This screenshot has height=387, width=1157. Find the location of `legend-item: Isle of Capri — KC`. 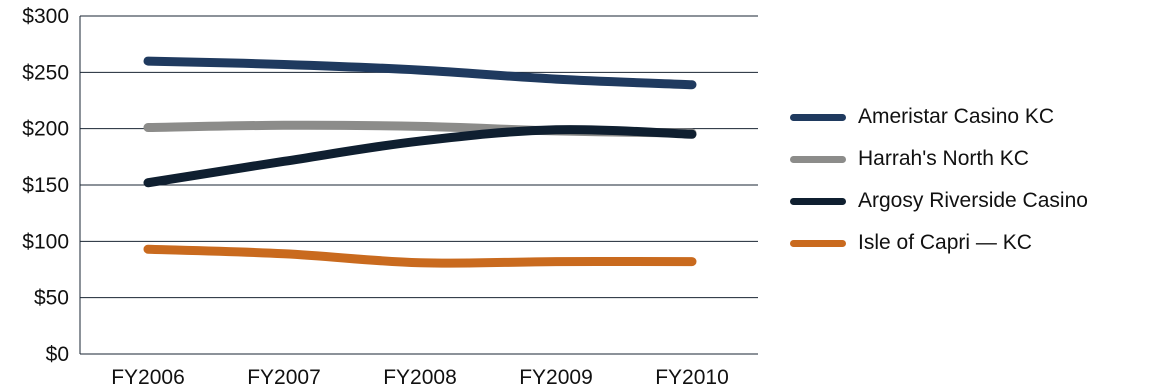

legend-item: Isle of Capri — KC is located at coordinates (939, 243).